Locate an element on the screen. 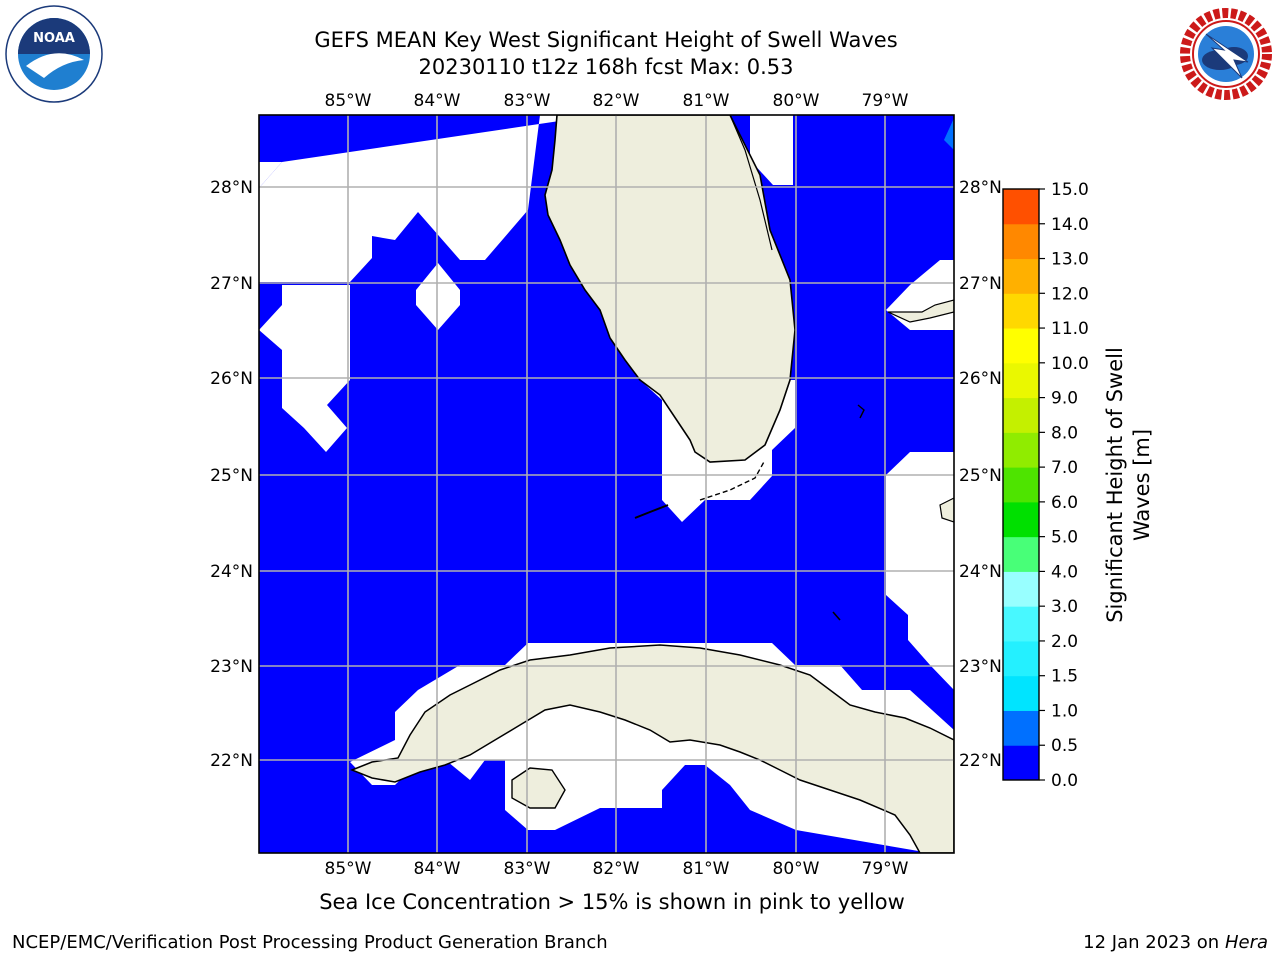  colorbar-tick-label: 1.5 is located at coordinates (1064, 677).